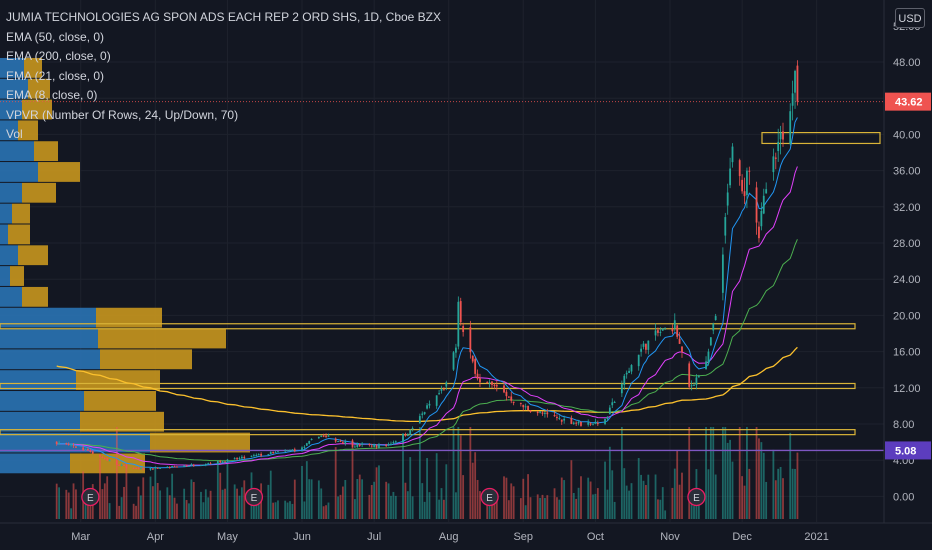  Describe the element at coordinates (55, 36) in the screenshot. I see `indicator-ema-50: EMA (50, close, 0)` at that location.